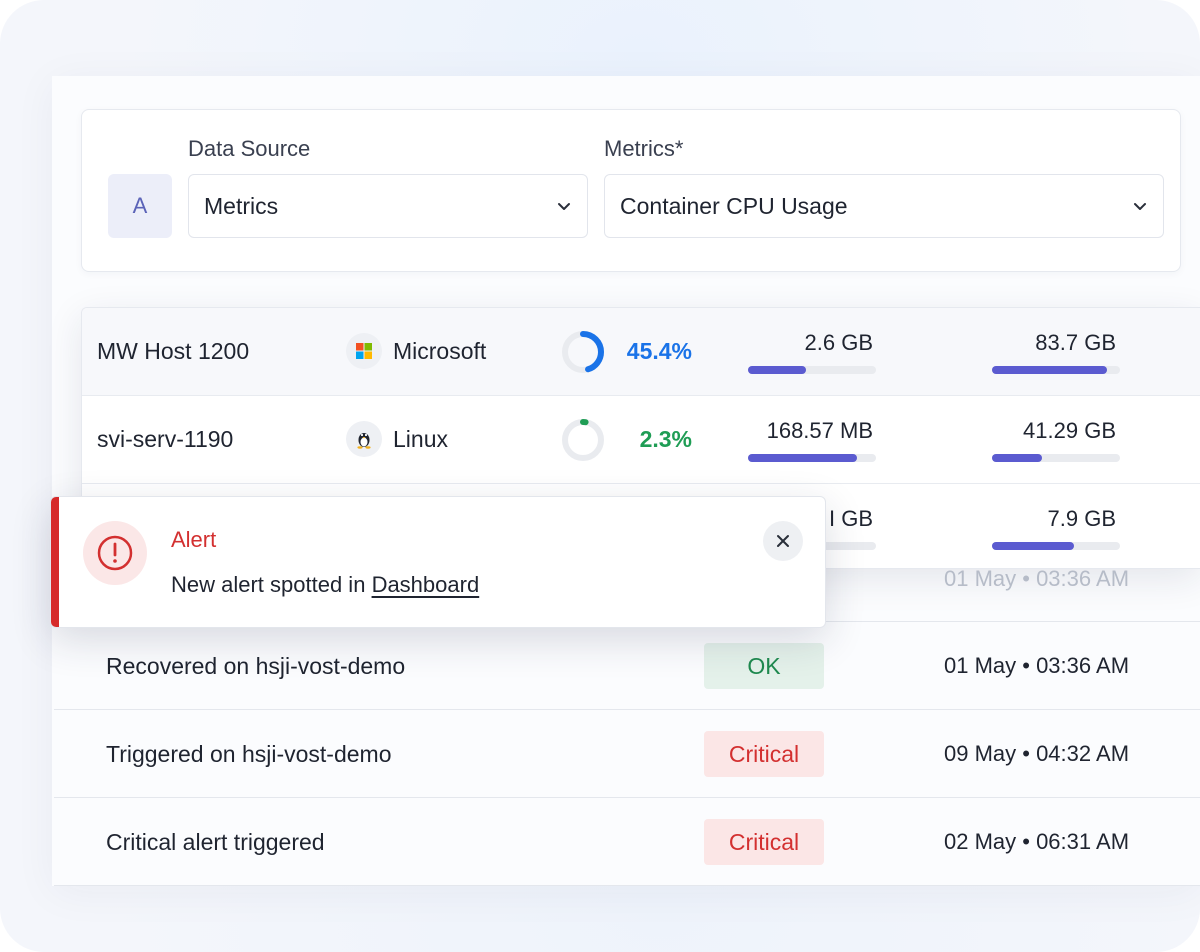 This screenshot has width=1200, height=952. Describe the element at coordinates (364, 439) in the screenshot. I see `linux-icon` at that location.